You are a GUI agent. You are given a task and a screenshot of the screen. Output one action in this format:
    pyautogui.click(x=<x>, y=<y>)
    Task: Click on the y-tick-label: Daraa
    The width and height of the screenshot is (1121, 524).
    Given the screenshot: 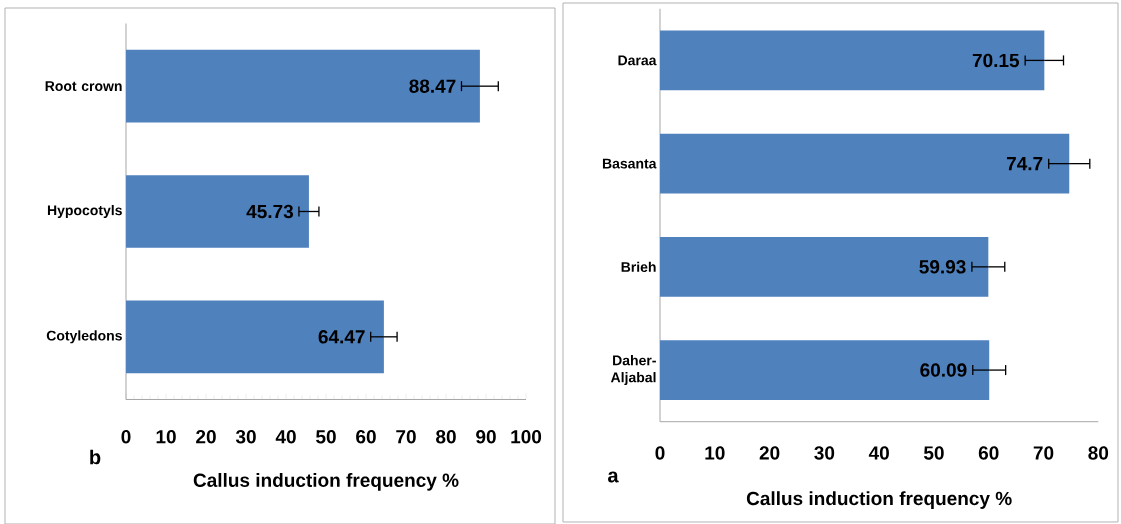 What is the action you would take?
    pyautogui.click(x=637, y=60)
    